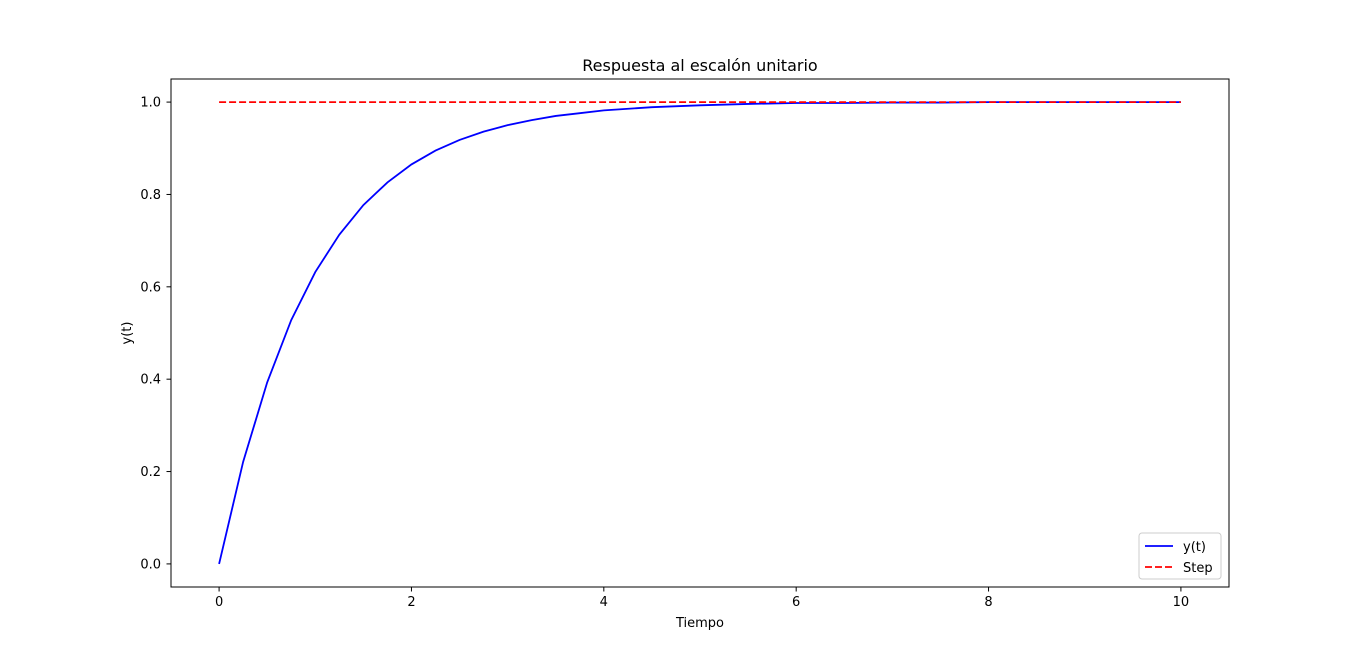 This screenshot has width=1366, height=664. What do you see at coordinates (604, 602) in the screenshot?
I see `x-tick-label: 4` at bounding box center [604, 602].